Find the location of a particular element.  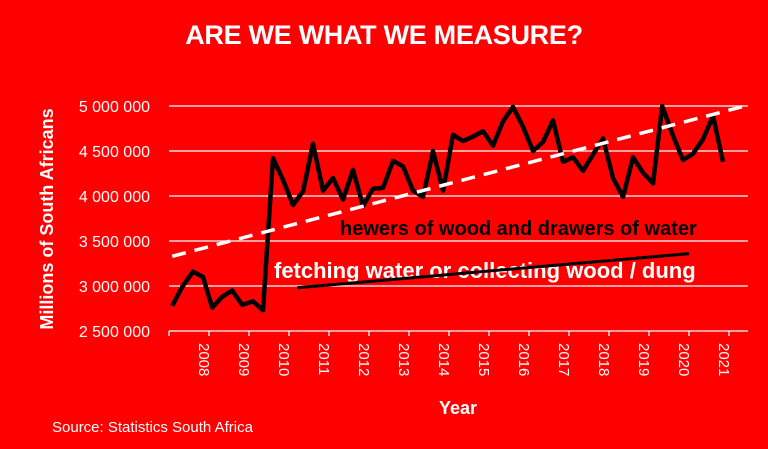

y-tick-label: 3 000 000 is located at coordinates (114, 287).